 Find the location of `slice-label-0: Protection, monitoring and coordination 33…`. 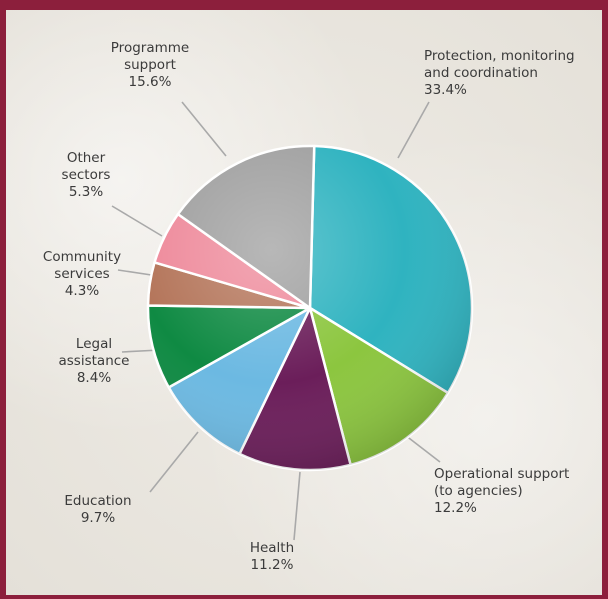

slice-label-0: Protection, monitoring and coordination 33… is located at coordinates (499, 73).